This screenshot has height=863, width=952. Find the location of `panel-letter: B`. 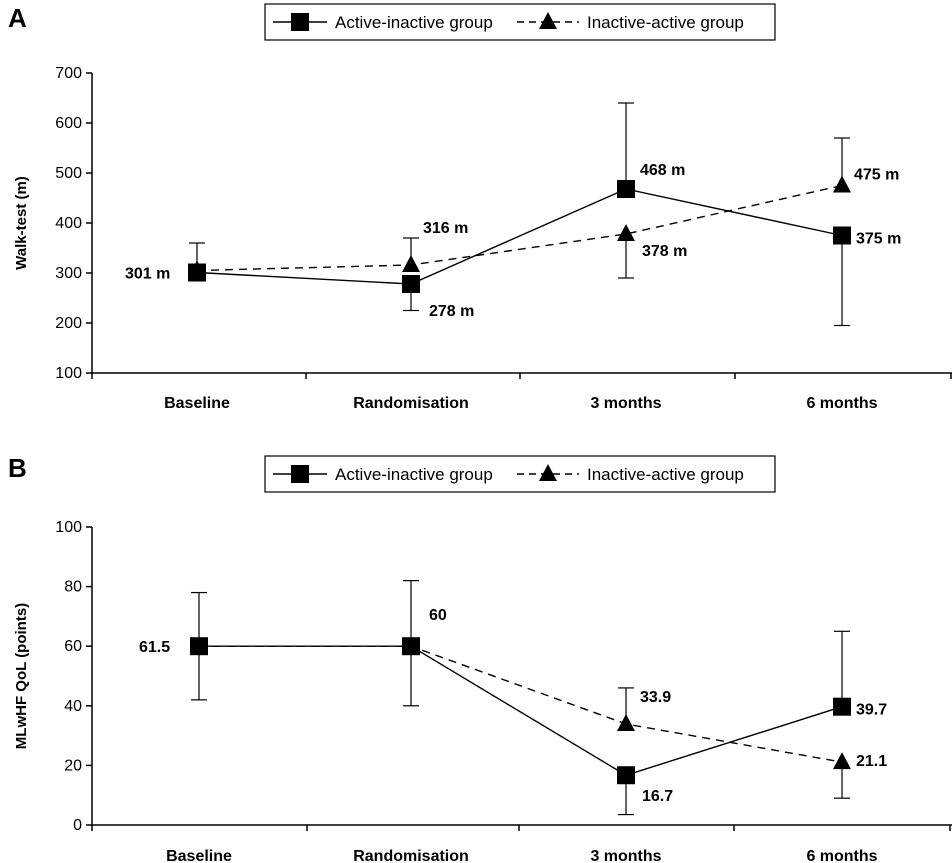

panel-letter: B is located at coordinates (17, 468).